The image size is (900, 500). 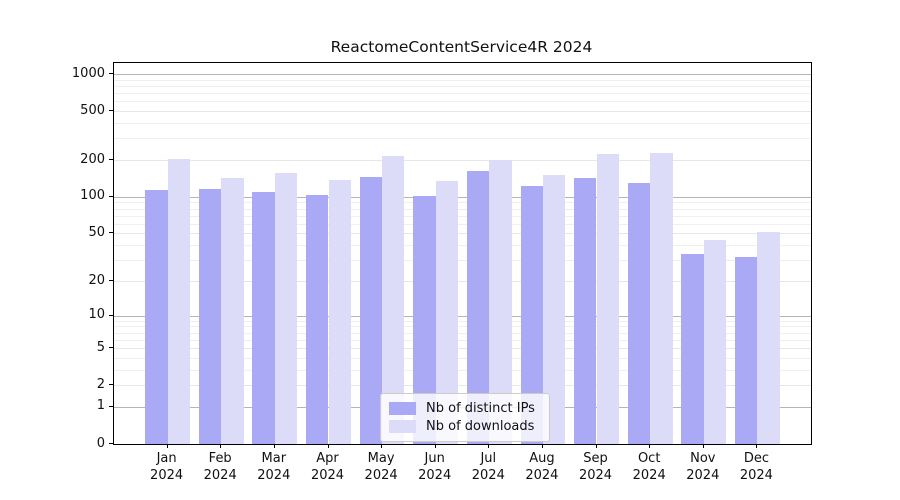 I want to click on y-tick-label-1: 1, so click(x=100, y=406).